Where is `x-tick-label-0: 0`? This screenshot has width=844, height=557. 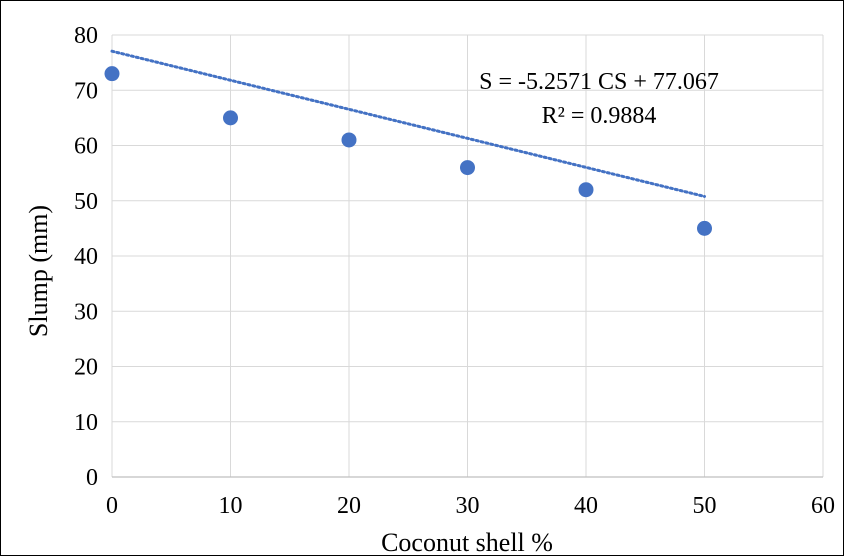
x-tick-label-0: 0 is located at coordinates (112, 506).